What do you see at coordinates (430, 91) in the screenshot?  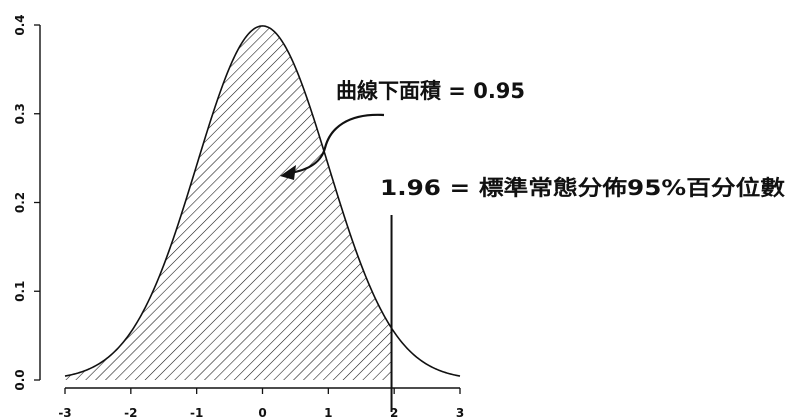 I see `area-annotation: 曲線下面積 = 0.95` at bounding box center [430, 91].